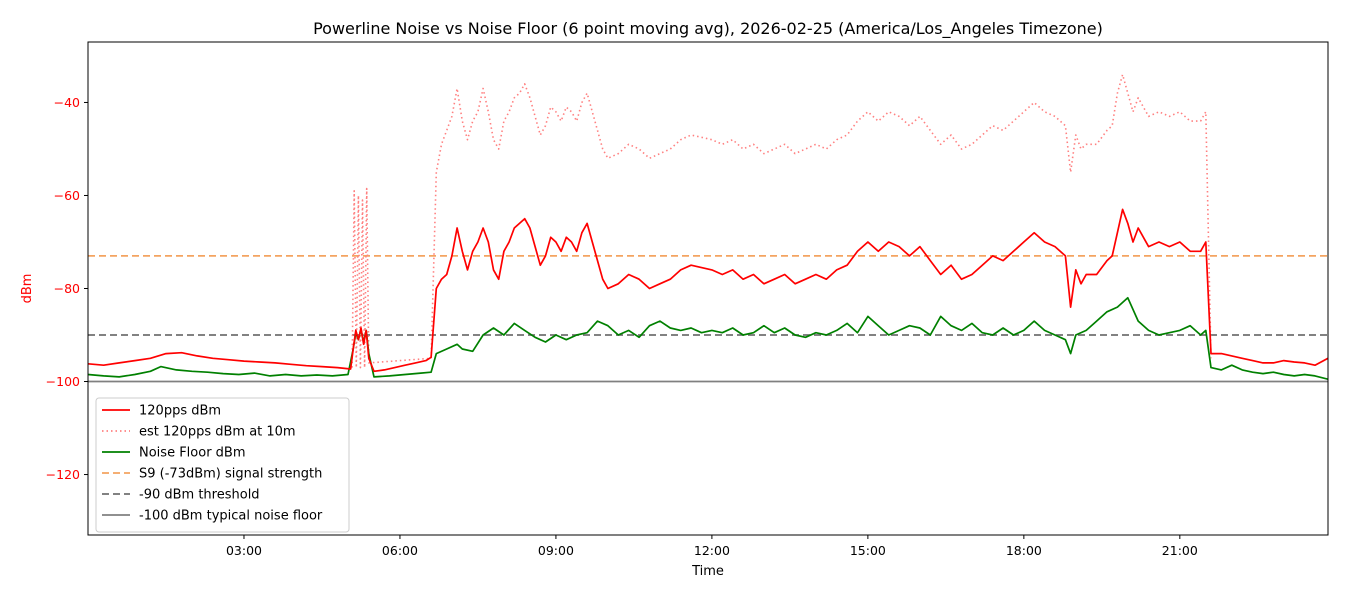  I want to click on y-tick-label: −40, so click(67, 102).